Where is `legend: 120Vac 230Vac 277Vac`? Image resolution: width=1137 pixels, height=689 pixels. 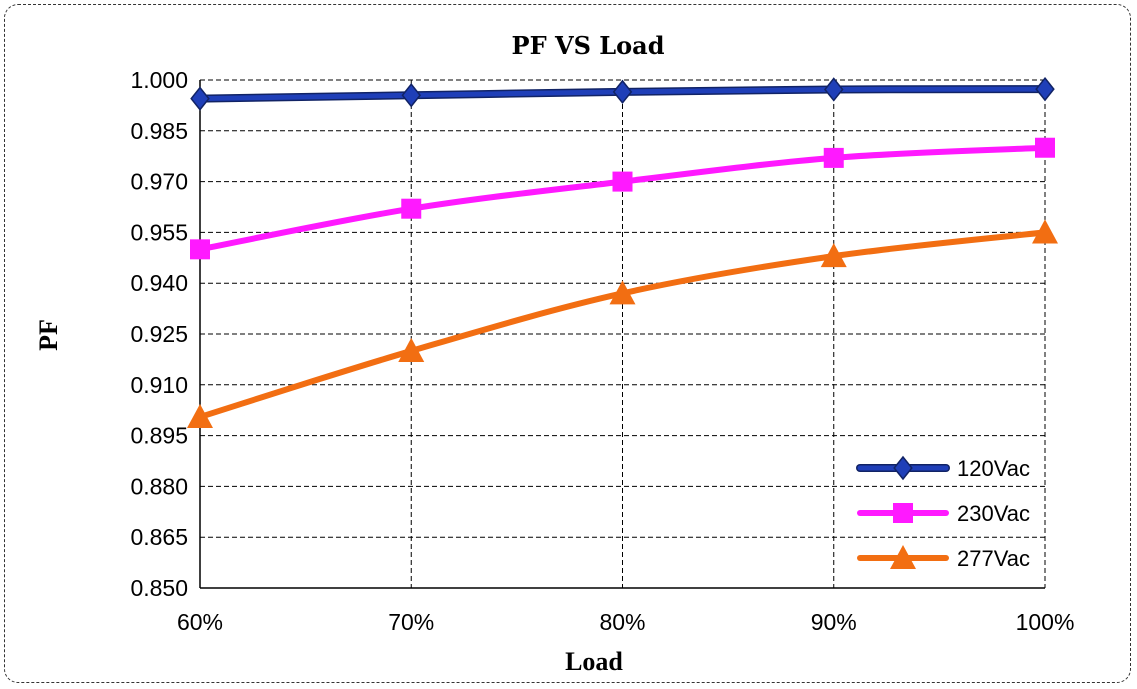 legend: 120Vac 230Vac 277Vac is located at coordinates (943, 513).